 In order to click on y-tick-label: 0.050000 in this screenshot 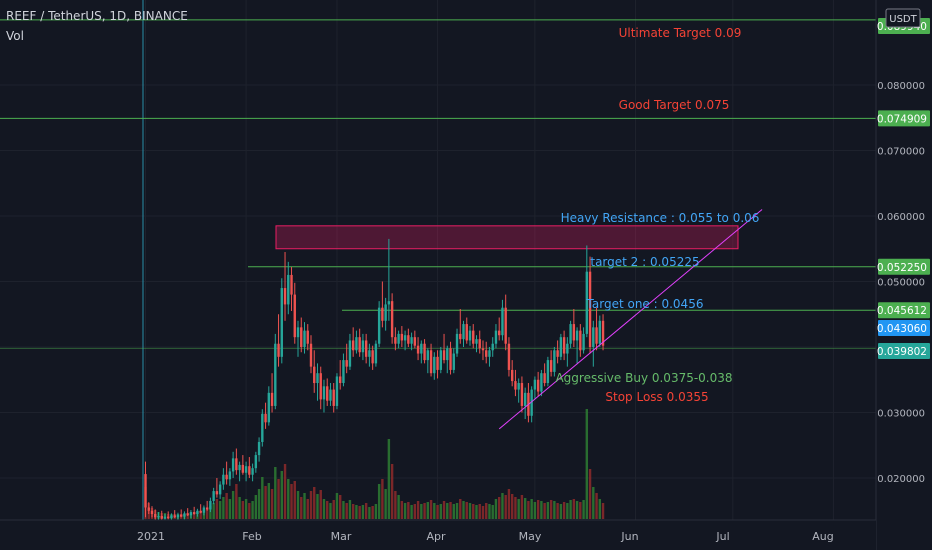, I will do `click(901, 283)`.